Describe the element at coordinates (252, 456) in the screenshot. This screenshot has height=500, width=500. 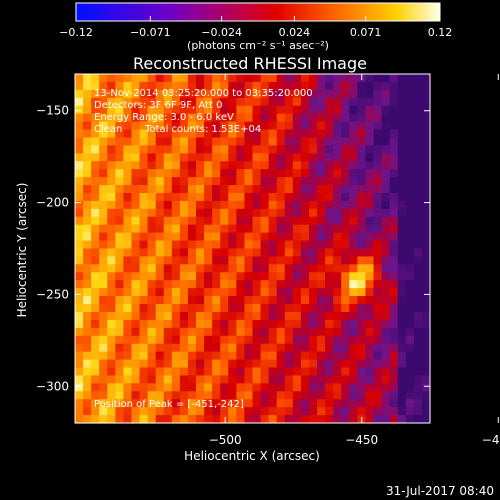
I see `x-axis-label: Heliocentric X (arcsec)` at that location.